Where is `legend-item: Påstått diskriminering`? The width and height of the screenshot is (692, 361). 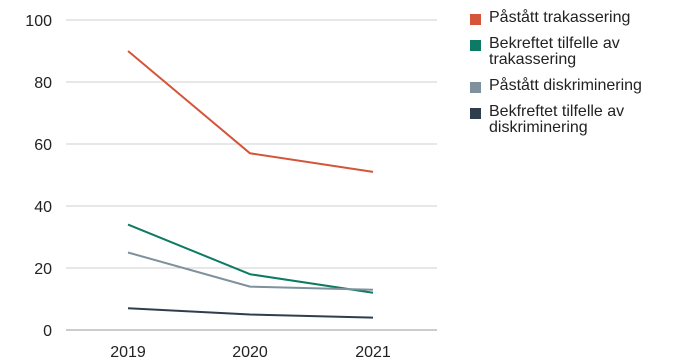
legend-item: Påstått diskriminering is located at coordinates (577, 86).